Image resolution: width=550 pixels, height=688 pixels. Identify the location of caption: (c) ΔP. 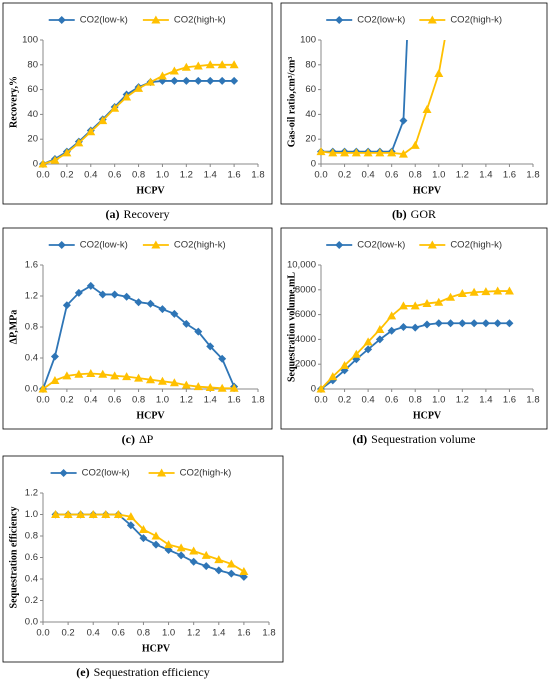
(138, 439).